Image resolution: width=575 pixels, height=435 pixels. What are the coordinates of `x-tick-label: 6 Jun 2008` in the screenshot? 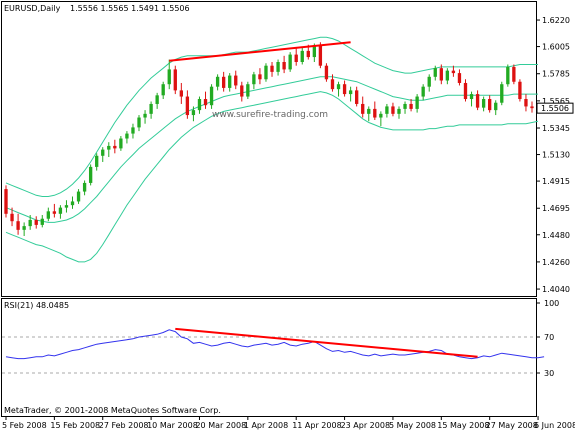 It's located at (554, 425).